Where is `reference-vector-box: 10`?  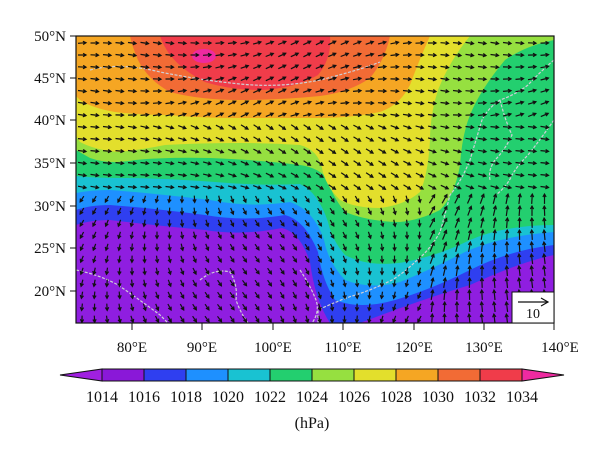 reference-vector-box: 10 is located at coordinates (533, 307).